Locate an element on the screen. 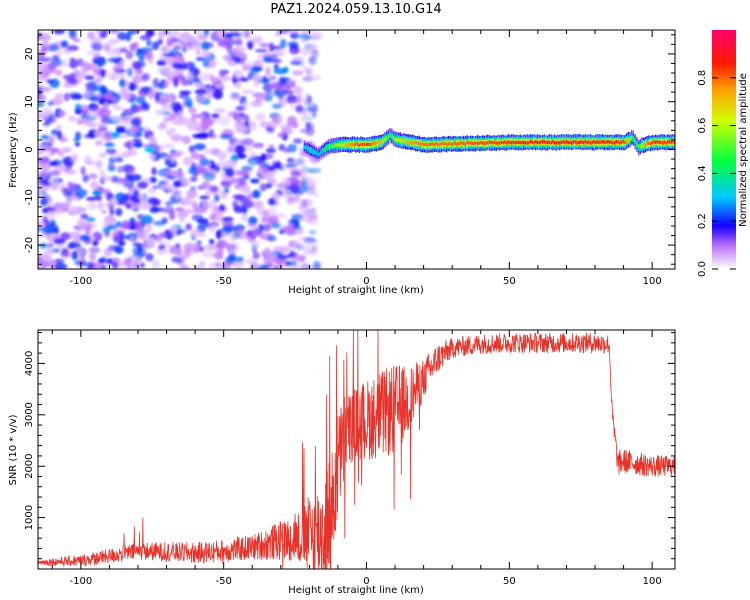  y-tick-label: 10 is located at coordinates (29, 101).